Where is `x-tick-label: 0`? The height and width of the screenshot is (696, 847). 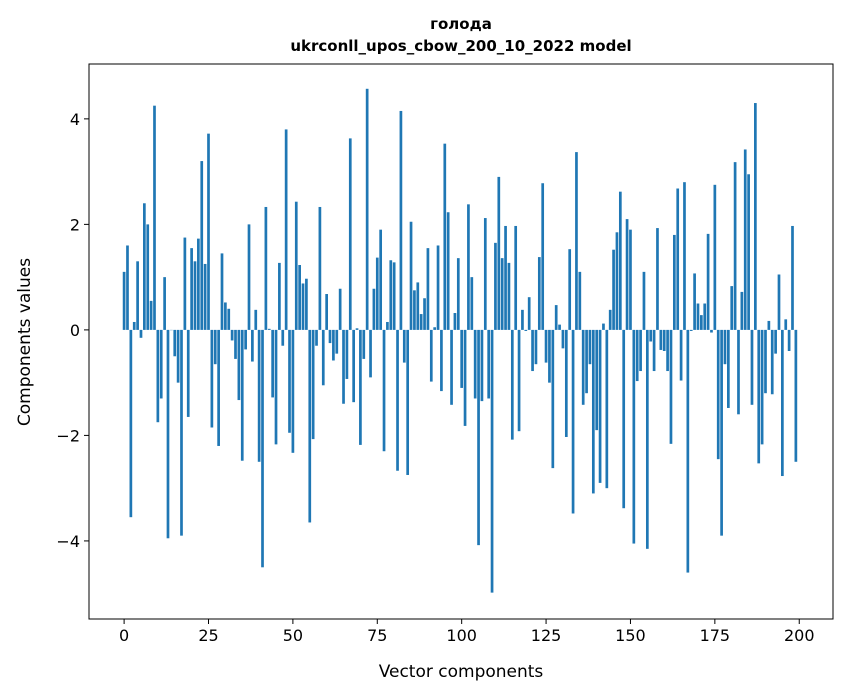 x-tick-label: 0 is located at coordinates (124, 635).